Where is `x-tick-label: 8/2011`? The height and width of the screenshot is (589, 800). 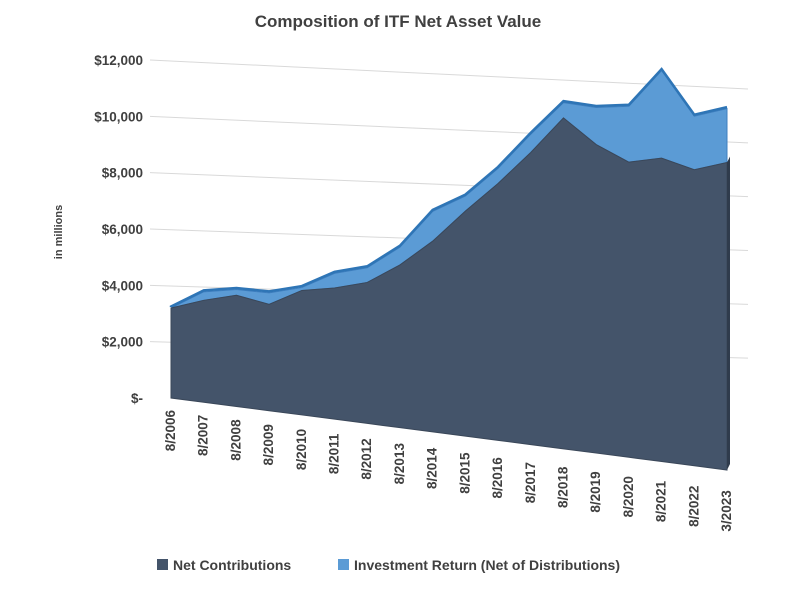 x-tick-label: 8/2011 is located at coordinates (334, 453).